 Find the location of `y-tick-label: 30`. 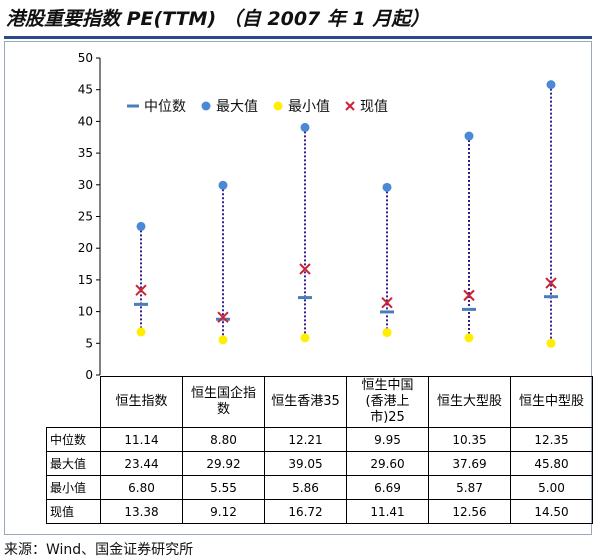

y-tick-label: 30 is located at coordinates (85, 185).